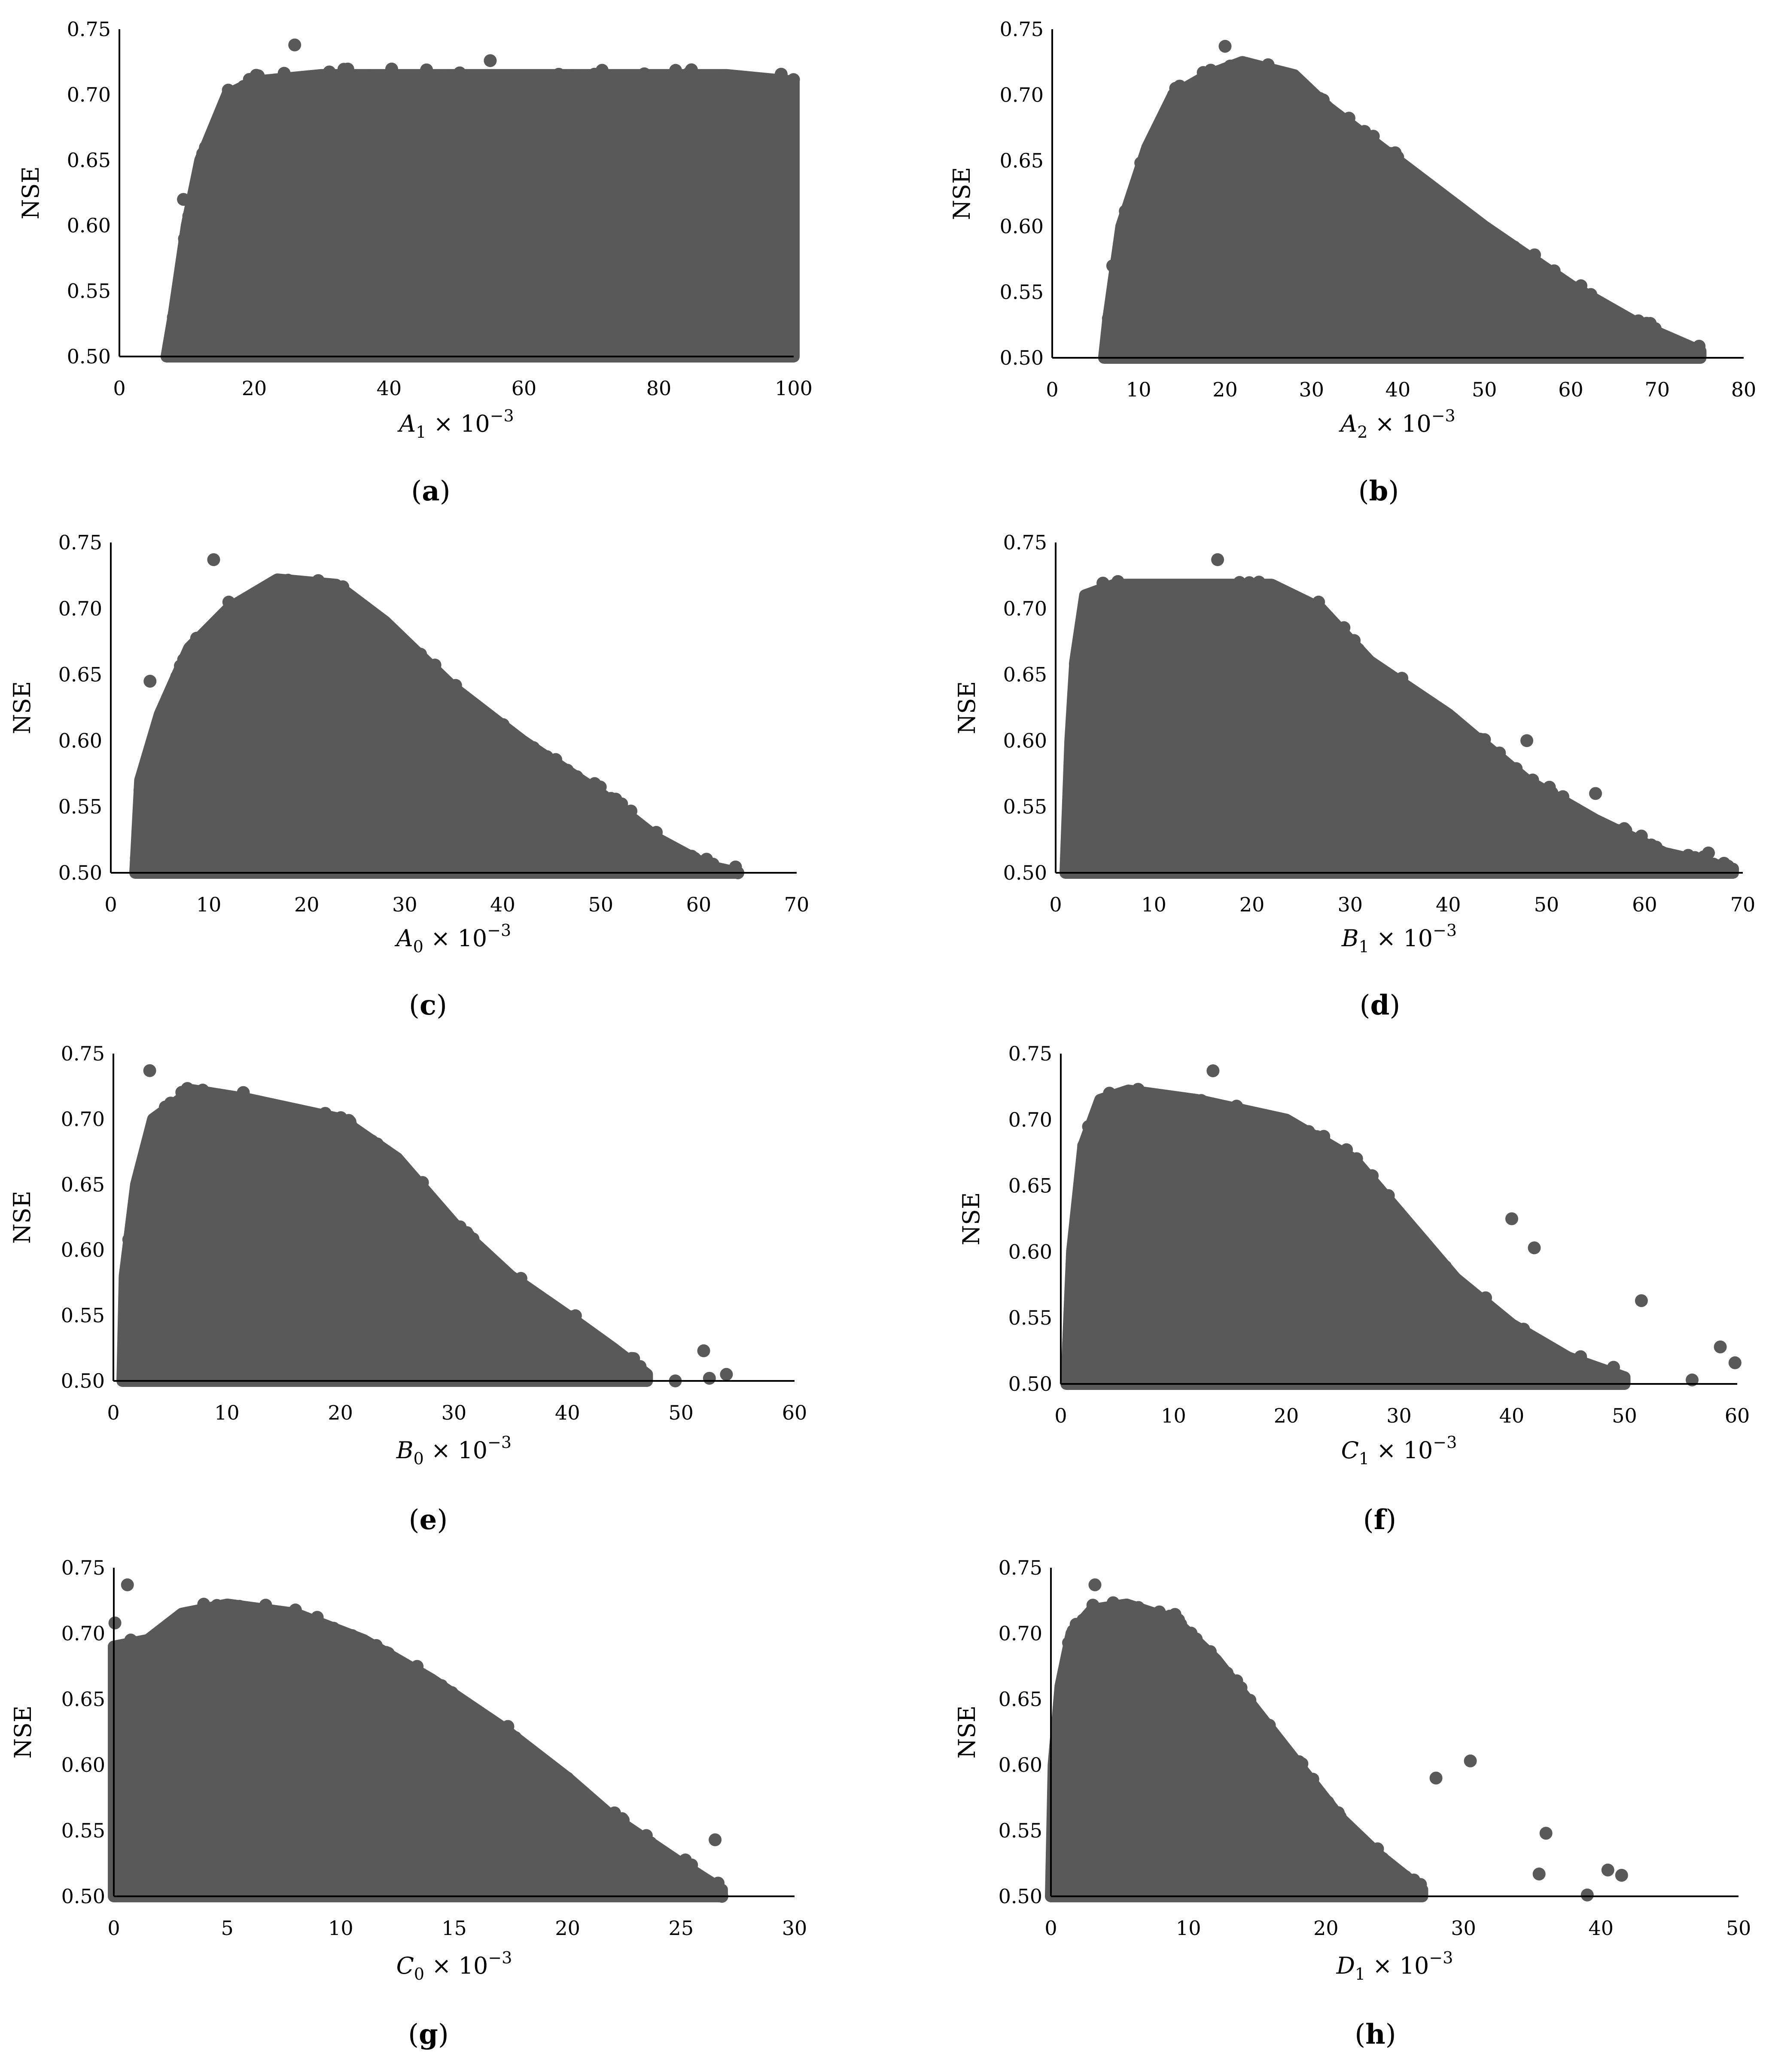 This screenshot has height=2072, width=1766. What do you see at coordinates (1225, 389) in the screenshot?
I see `x-tick-label: 20` at bounding box center [1225, 389].